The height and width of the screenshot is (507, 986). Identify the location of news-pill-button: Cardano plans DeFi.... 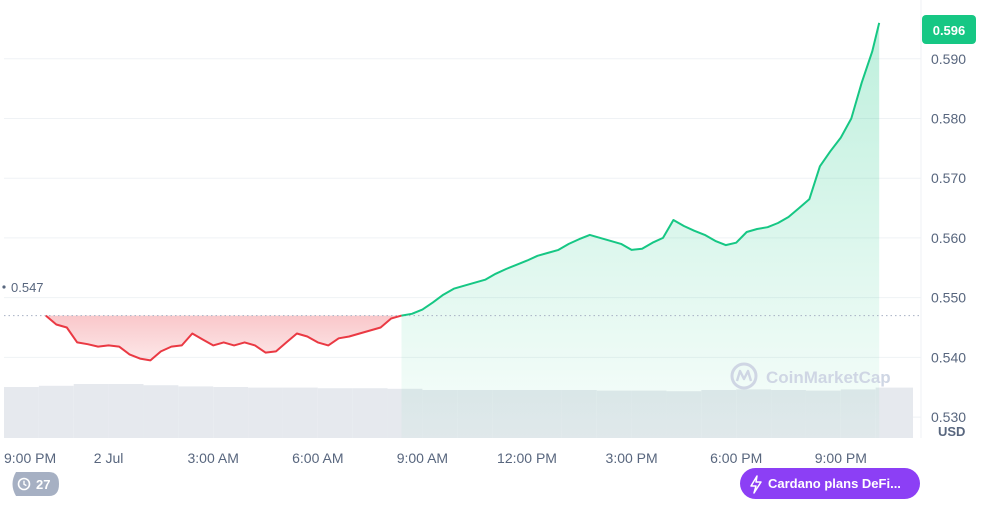
(830, 483).